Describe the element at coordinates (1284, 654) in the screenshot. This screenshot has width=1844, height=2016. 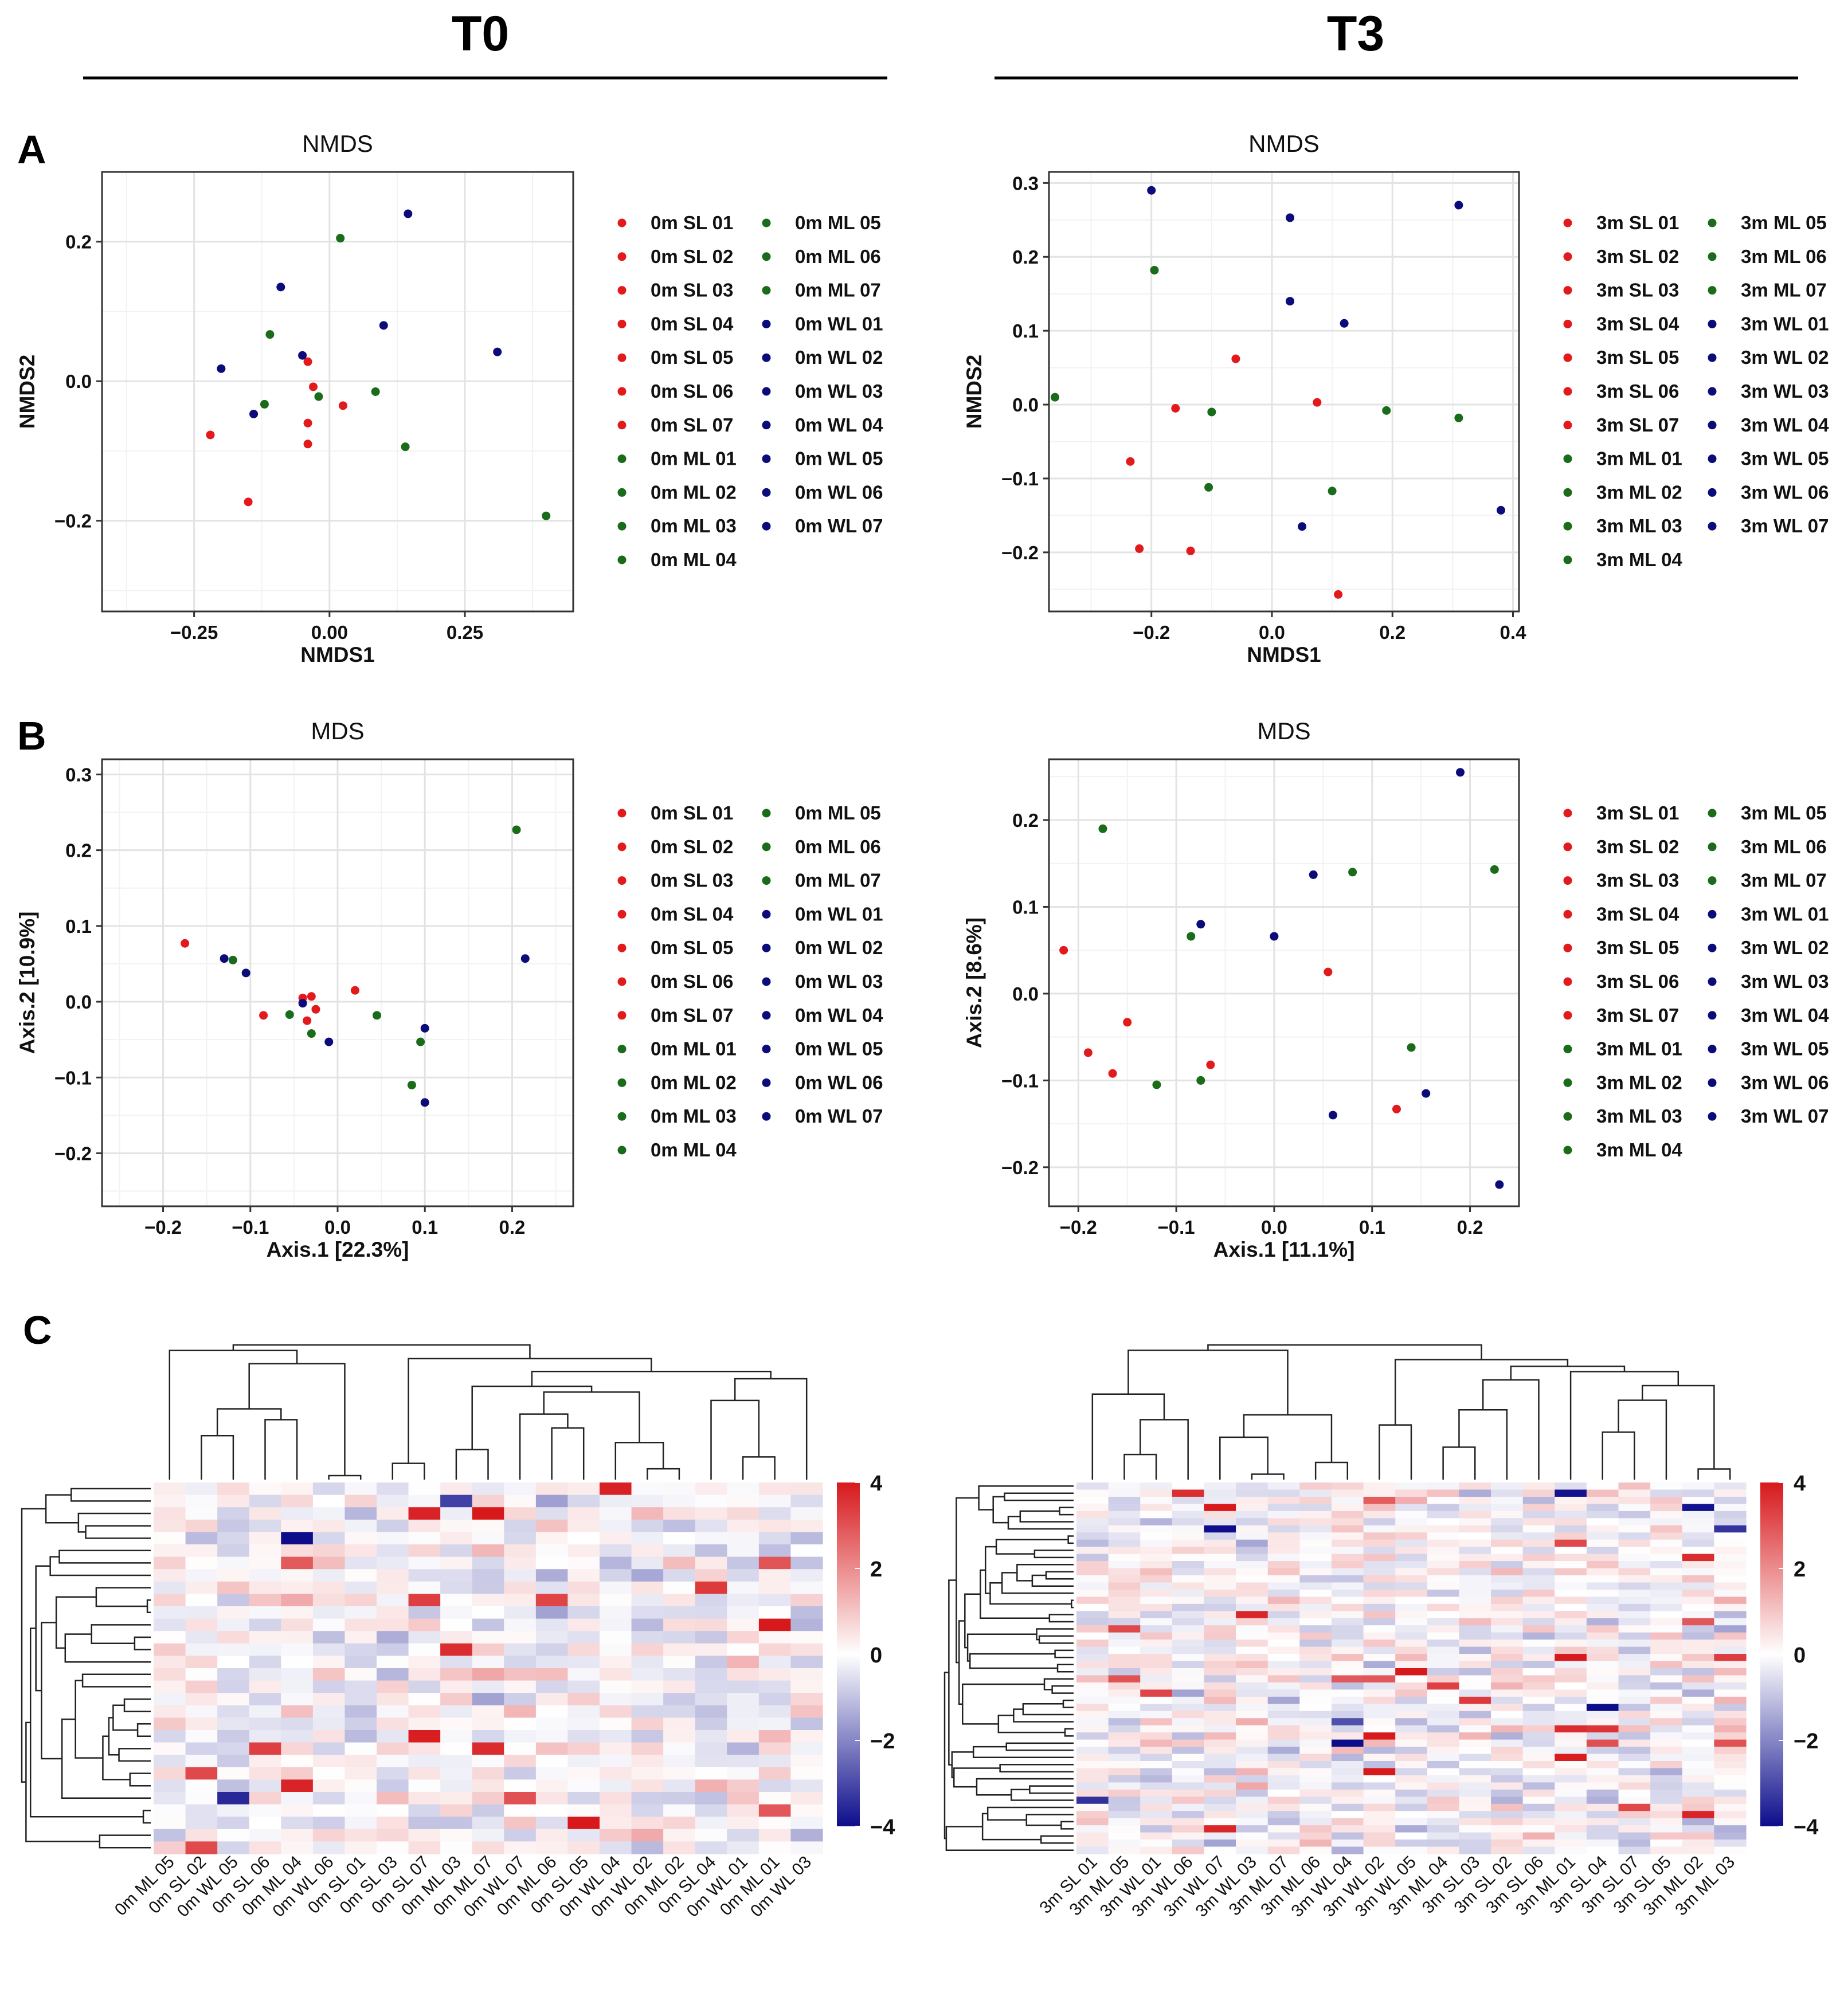
I see `x-axis-label: NMDS1` at that location.